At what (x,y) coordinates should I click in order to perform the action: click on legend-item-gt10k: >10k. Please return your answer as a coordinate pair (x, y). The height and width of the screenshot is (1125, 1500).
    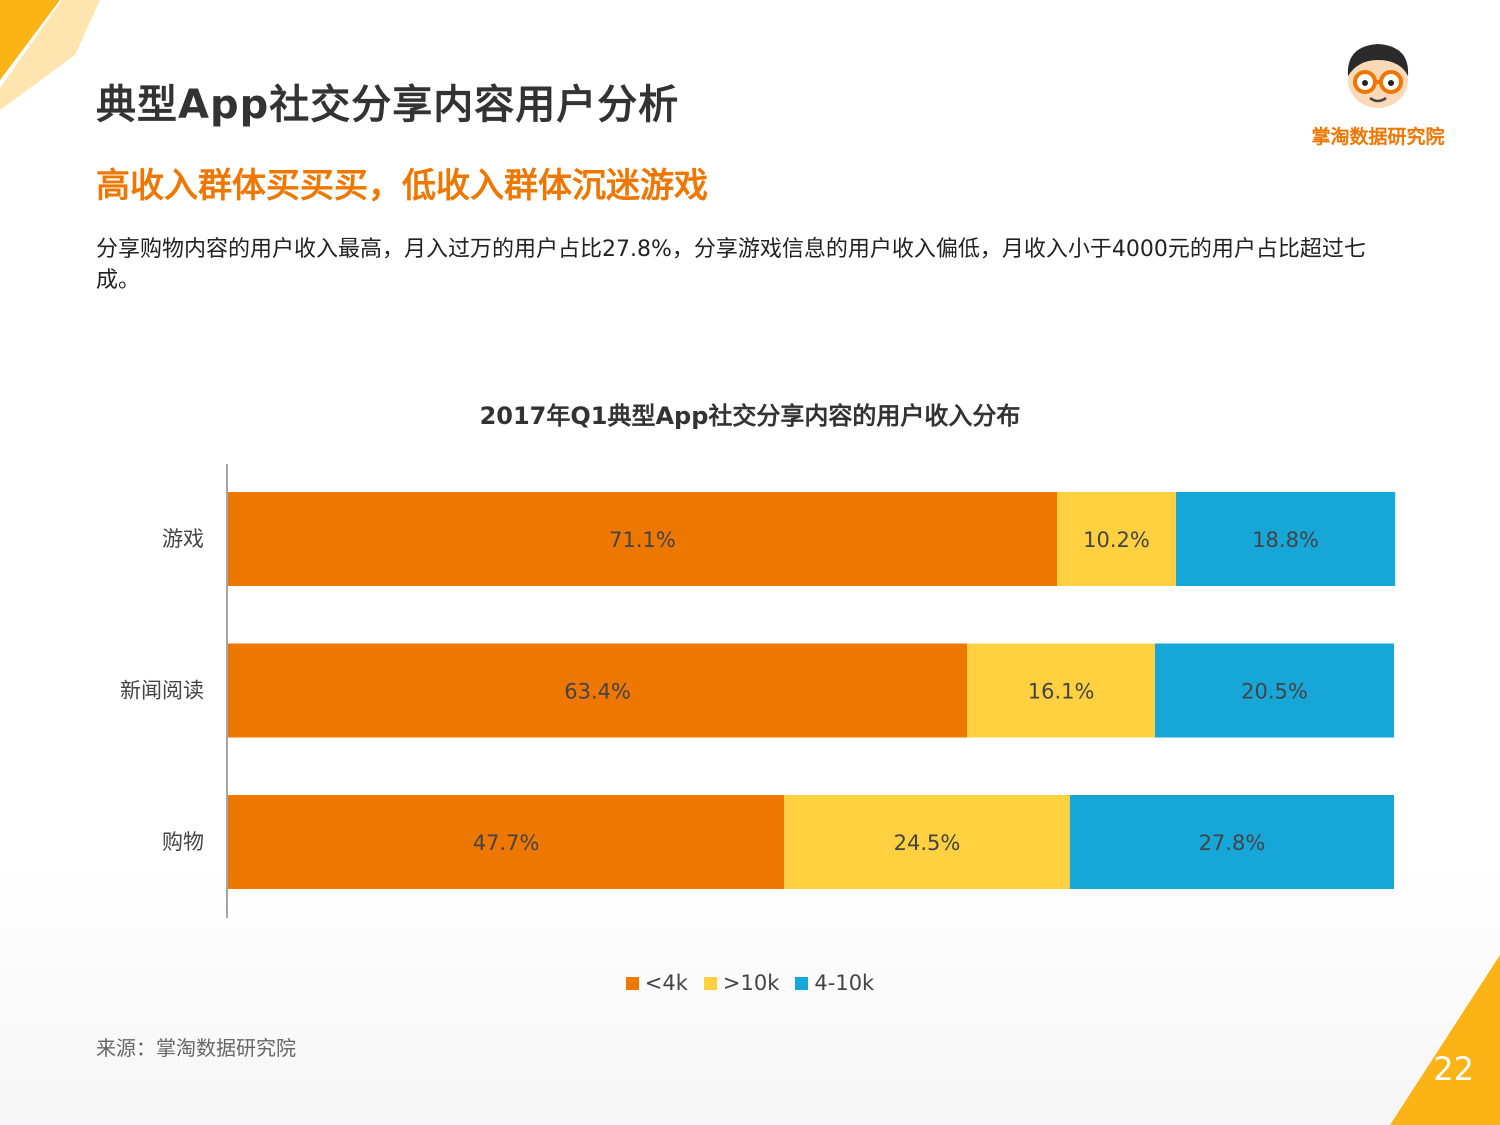
    Looking at the image, I should click on (741, 983).